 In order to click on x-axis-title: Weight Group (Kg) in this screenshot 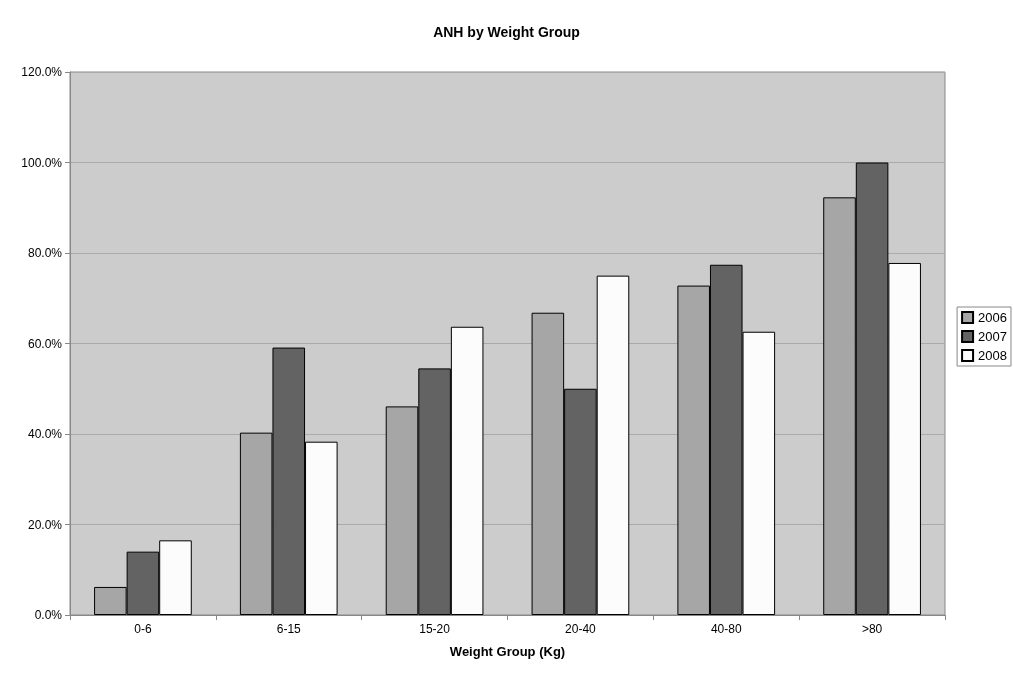, I will do `click(507, 651)`.